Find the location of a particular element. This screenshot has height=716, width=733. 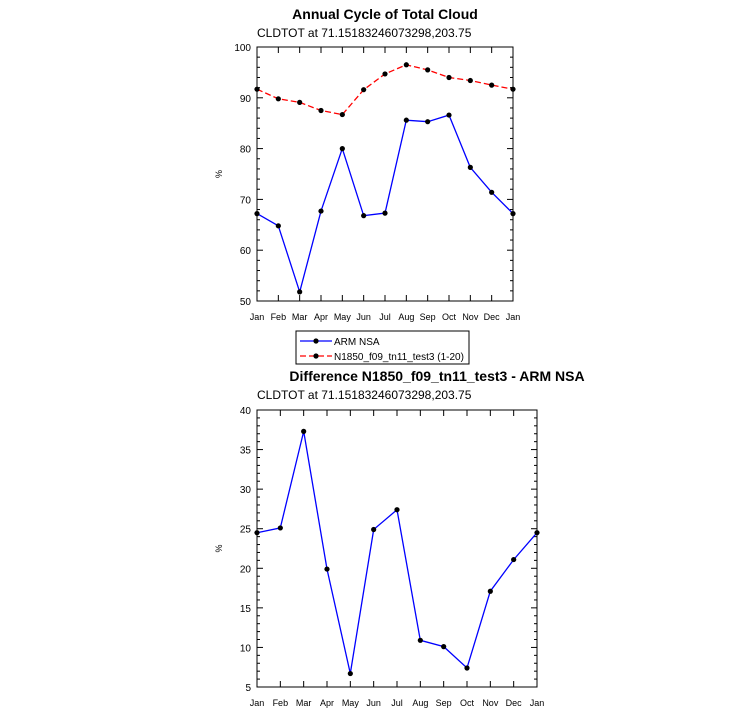

legend: ARM NSA N1850_f09_tn11_test3 (1-20) is located at coordinates (382, 347).